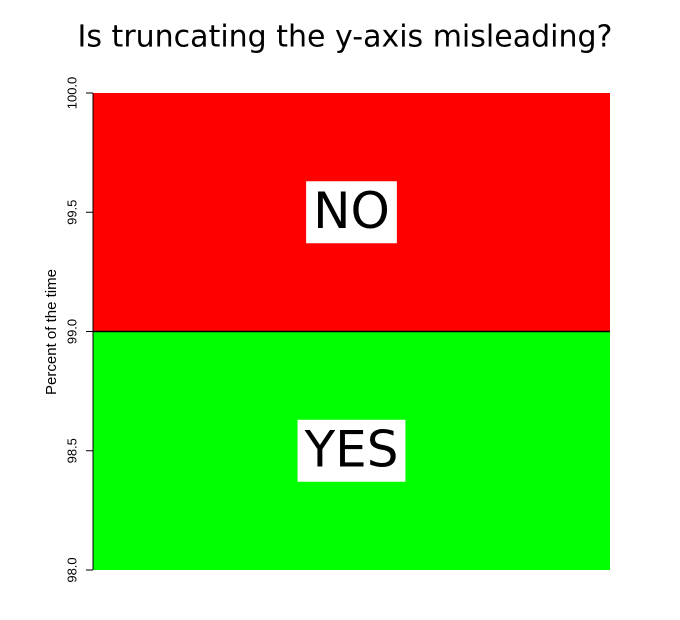 This screenshot has height=620, width=680. I want to click on segment-label: NO, so click(351, 211).